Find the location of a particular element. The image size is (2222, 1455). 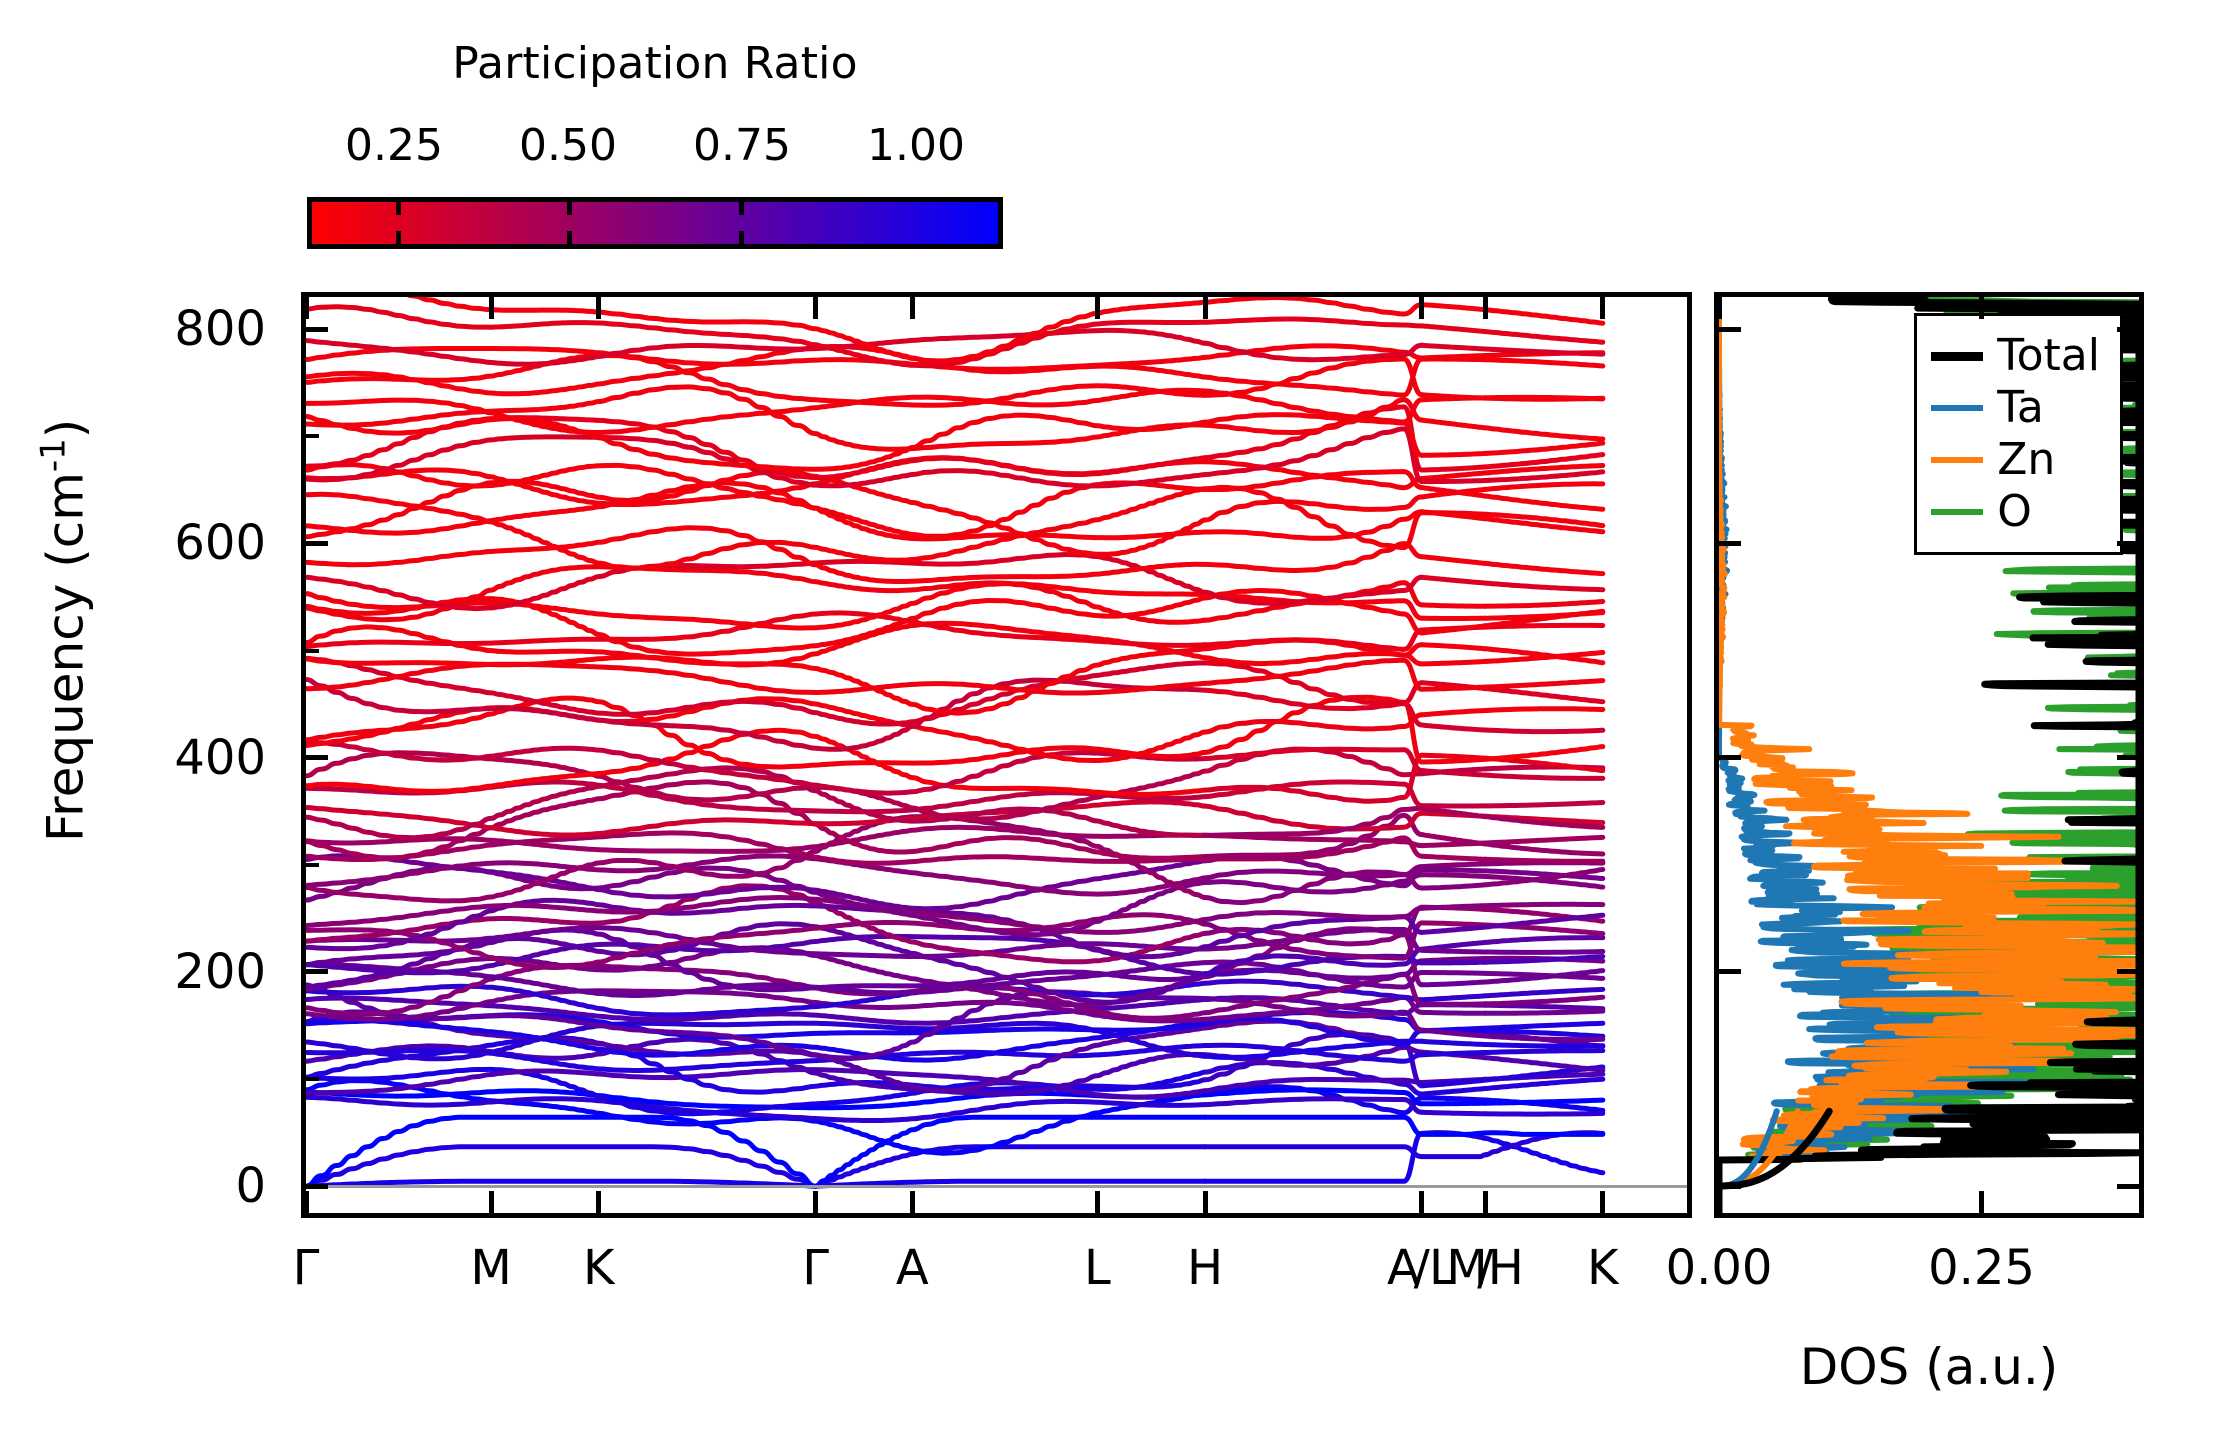

y-axis-tick-label: 200 is located at coordinates (220, 971).